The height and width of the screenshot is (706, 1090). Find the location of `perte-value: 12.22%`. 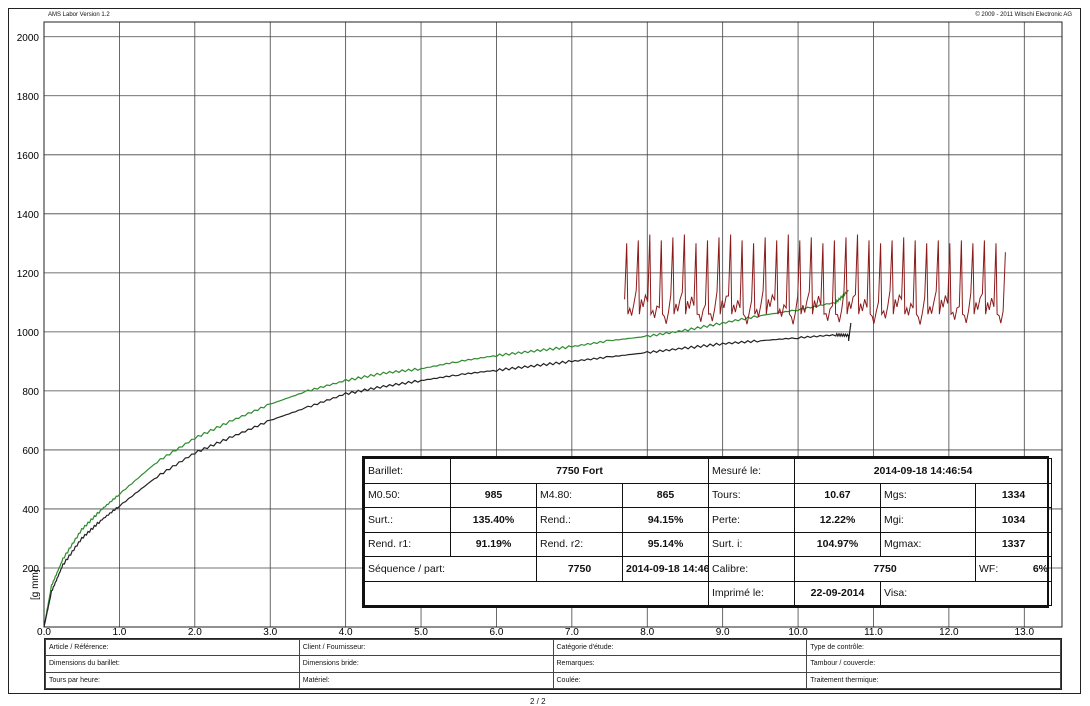

perte-value: 12.22% is located at coordinates (838, 520).